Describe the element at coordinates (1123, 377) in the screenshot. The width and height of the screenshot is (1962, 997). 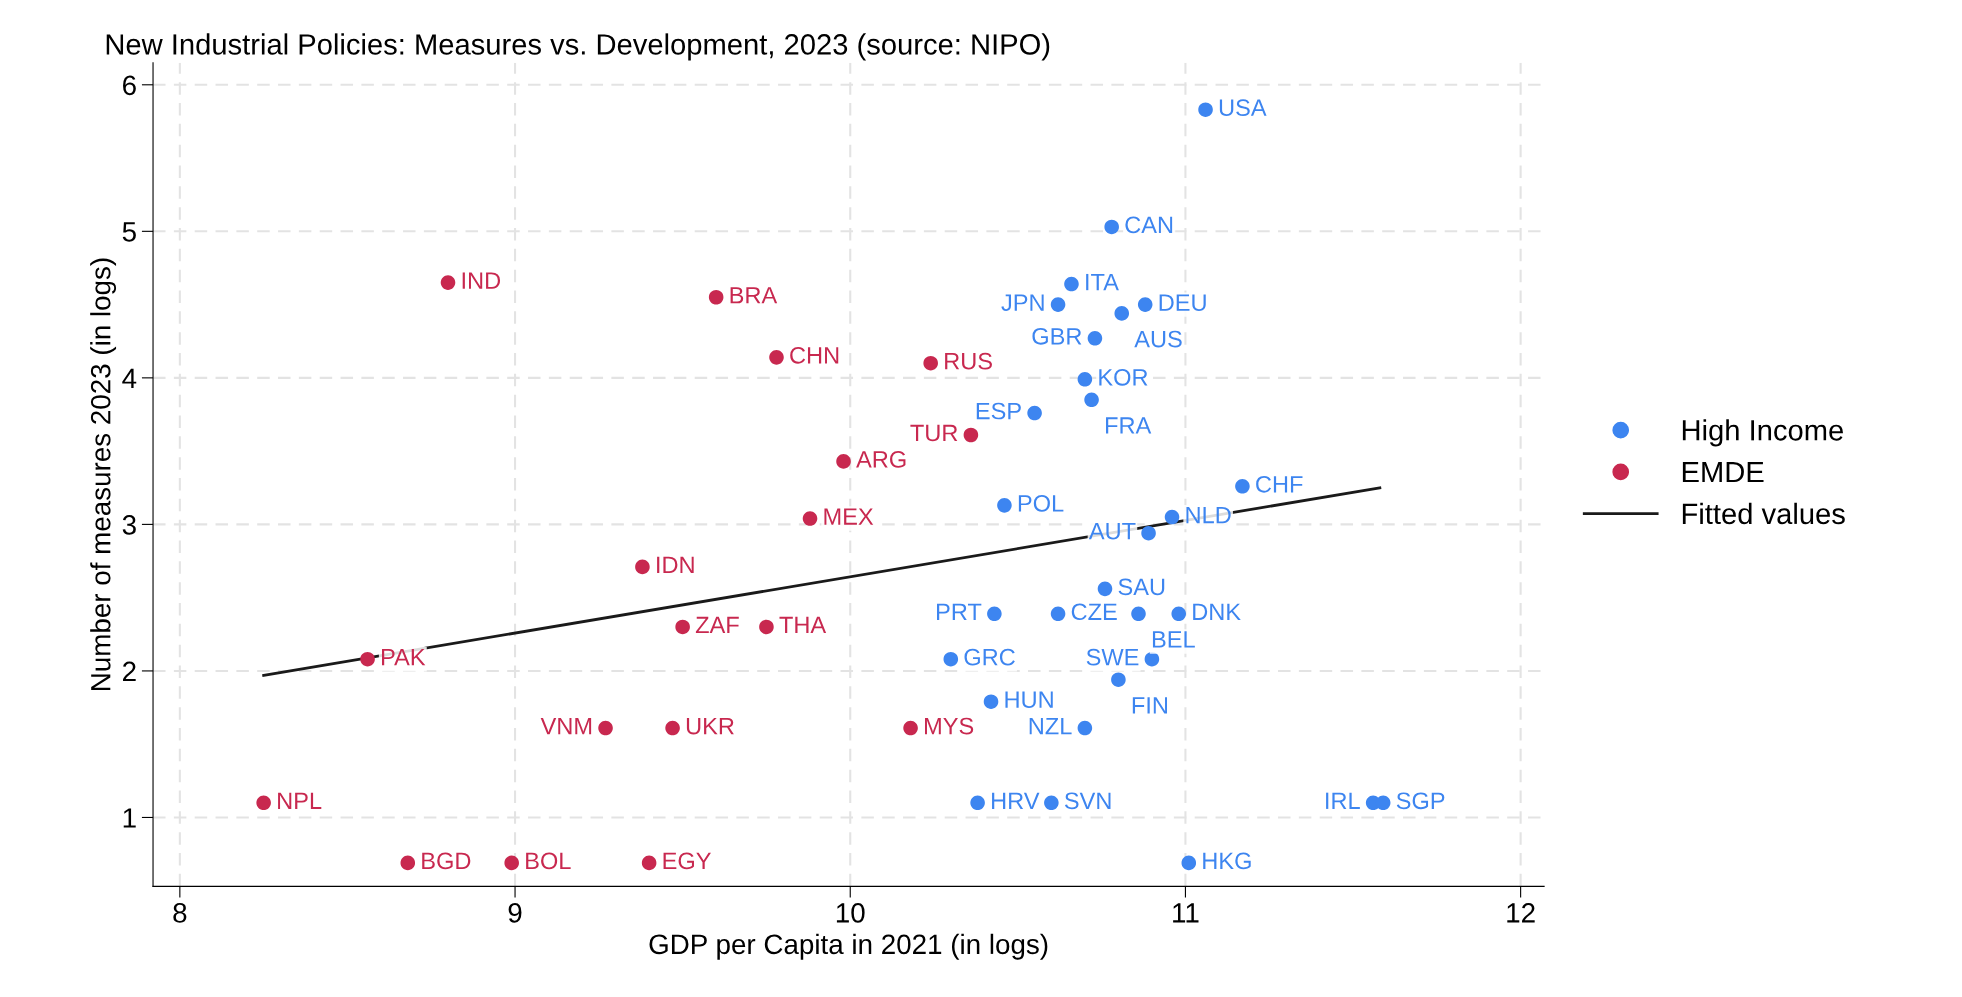
I see `annotation: KOR` at that location.